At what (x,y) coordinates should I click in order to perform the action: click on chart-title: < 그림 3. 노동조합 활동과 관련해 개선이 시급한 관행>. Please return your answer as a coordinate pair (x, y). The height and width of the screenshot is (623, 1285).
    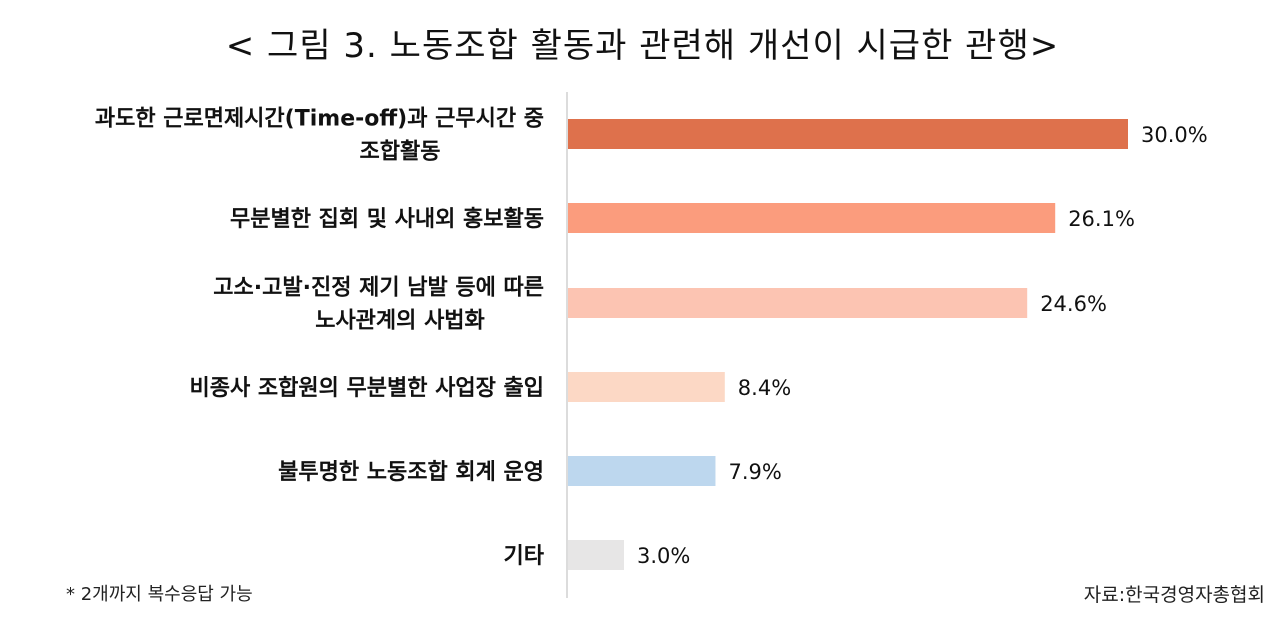
    Looking at the image, I should click on (642, 46).